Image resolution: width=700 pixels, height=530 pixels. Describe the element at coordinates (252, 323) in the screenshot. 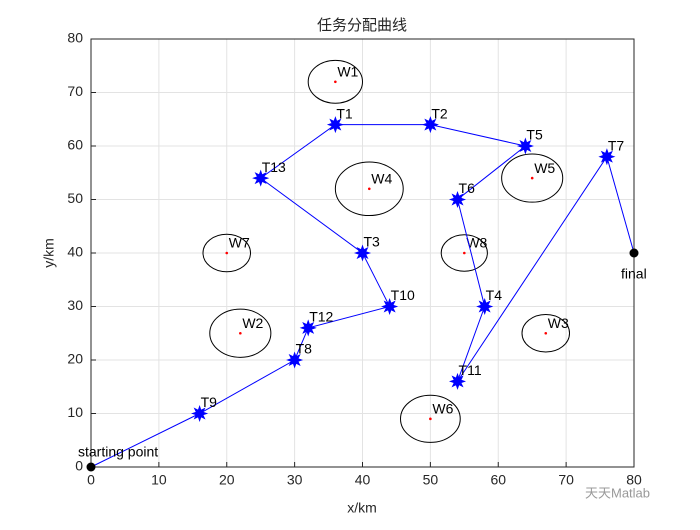

I see `region-label: W2` at that location.